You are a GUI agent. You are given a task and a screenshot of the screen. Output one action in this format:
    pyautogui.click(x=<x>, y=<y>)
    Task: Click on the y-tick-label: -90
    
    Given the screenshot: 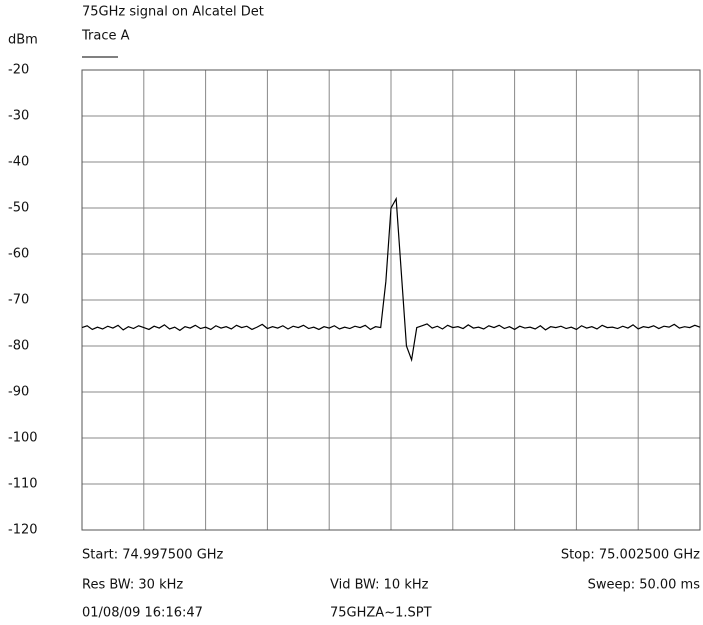 What is the action you would take?
    pyautogui.click(x=18, y=392)
    